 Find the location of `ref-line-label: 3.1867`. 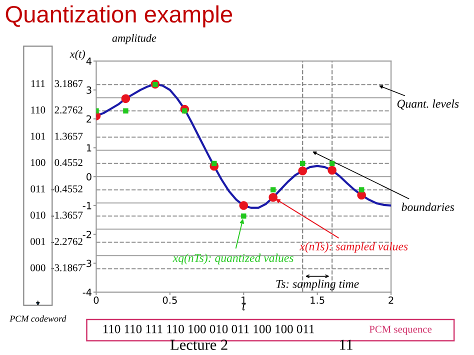

ref-line-label: 3.1867 is located at coordinates (68, 84).